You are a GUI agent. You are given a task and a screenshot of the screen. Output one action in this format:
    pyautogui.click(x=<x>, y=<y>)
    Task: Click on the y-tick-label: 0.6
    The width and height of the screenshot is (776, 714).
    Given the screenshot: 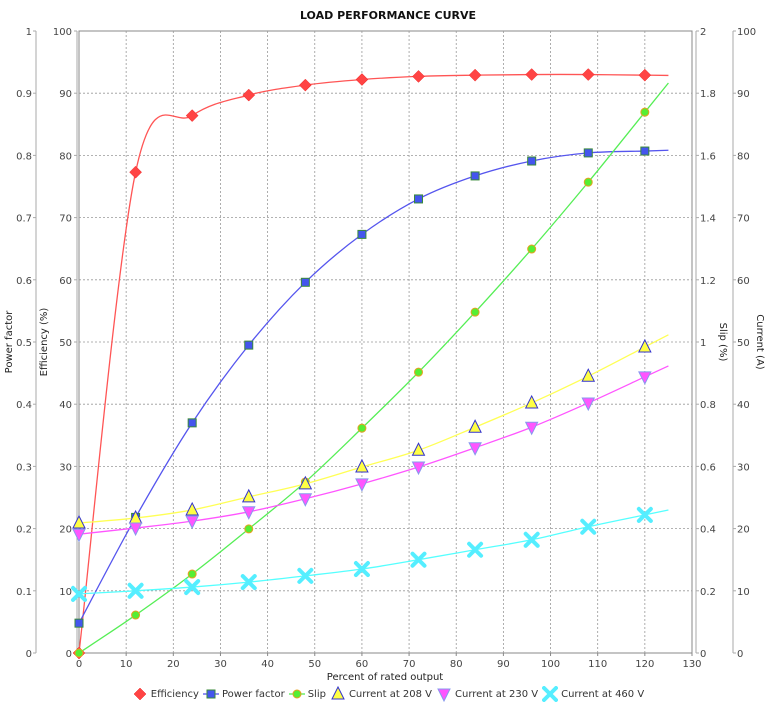 What is the action you would take?
    pyautogui.click(x=708, y=467)
    